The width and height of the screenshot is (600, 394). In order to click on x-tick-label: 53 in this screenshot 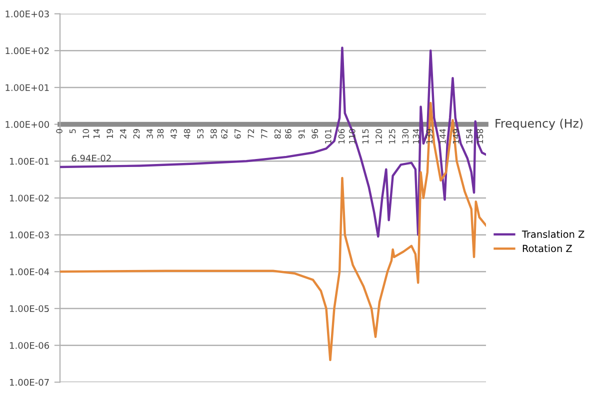, I will do `click(200, 133)`.